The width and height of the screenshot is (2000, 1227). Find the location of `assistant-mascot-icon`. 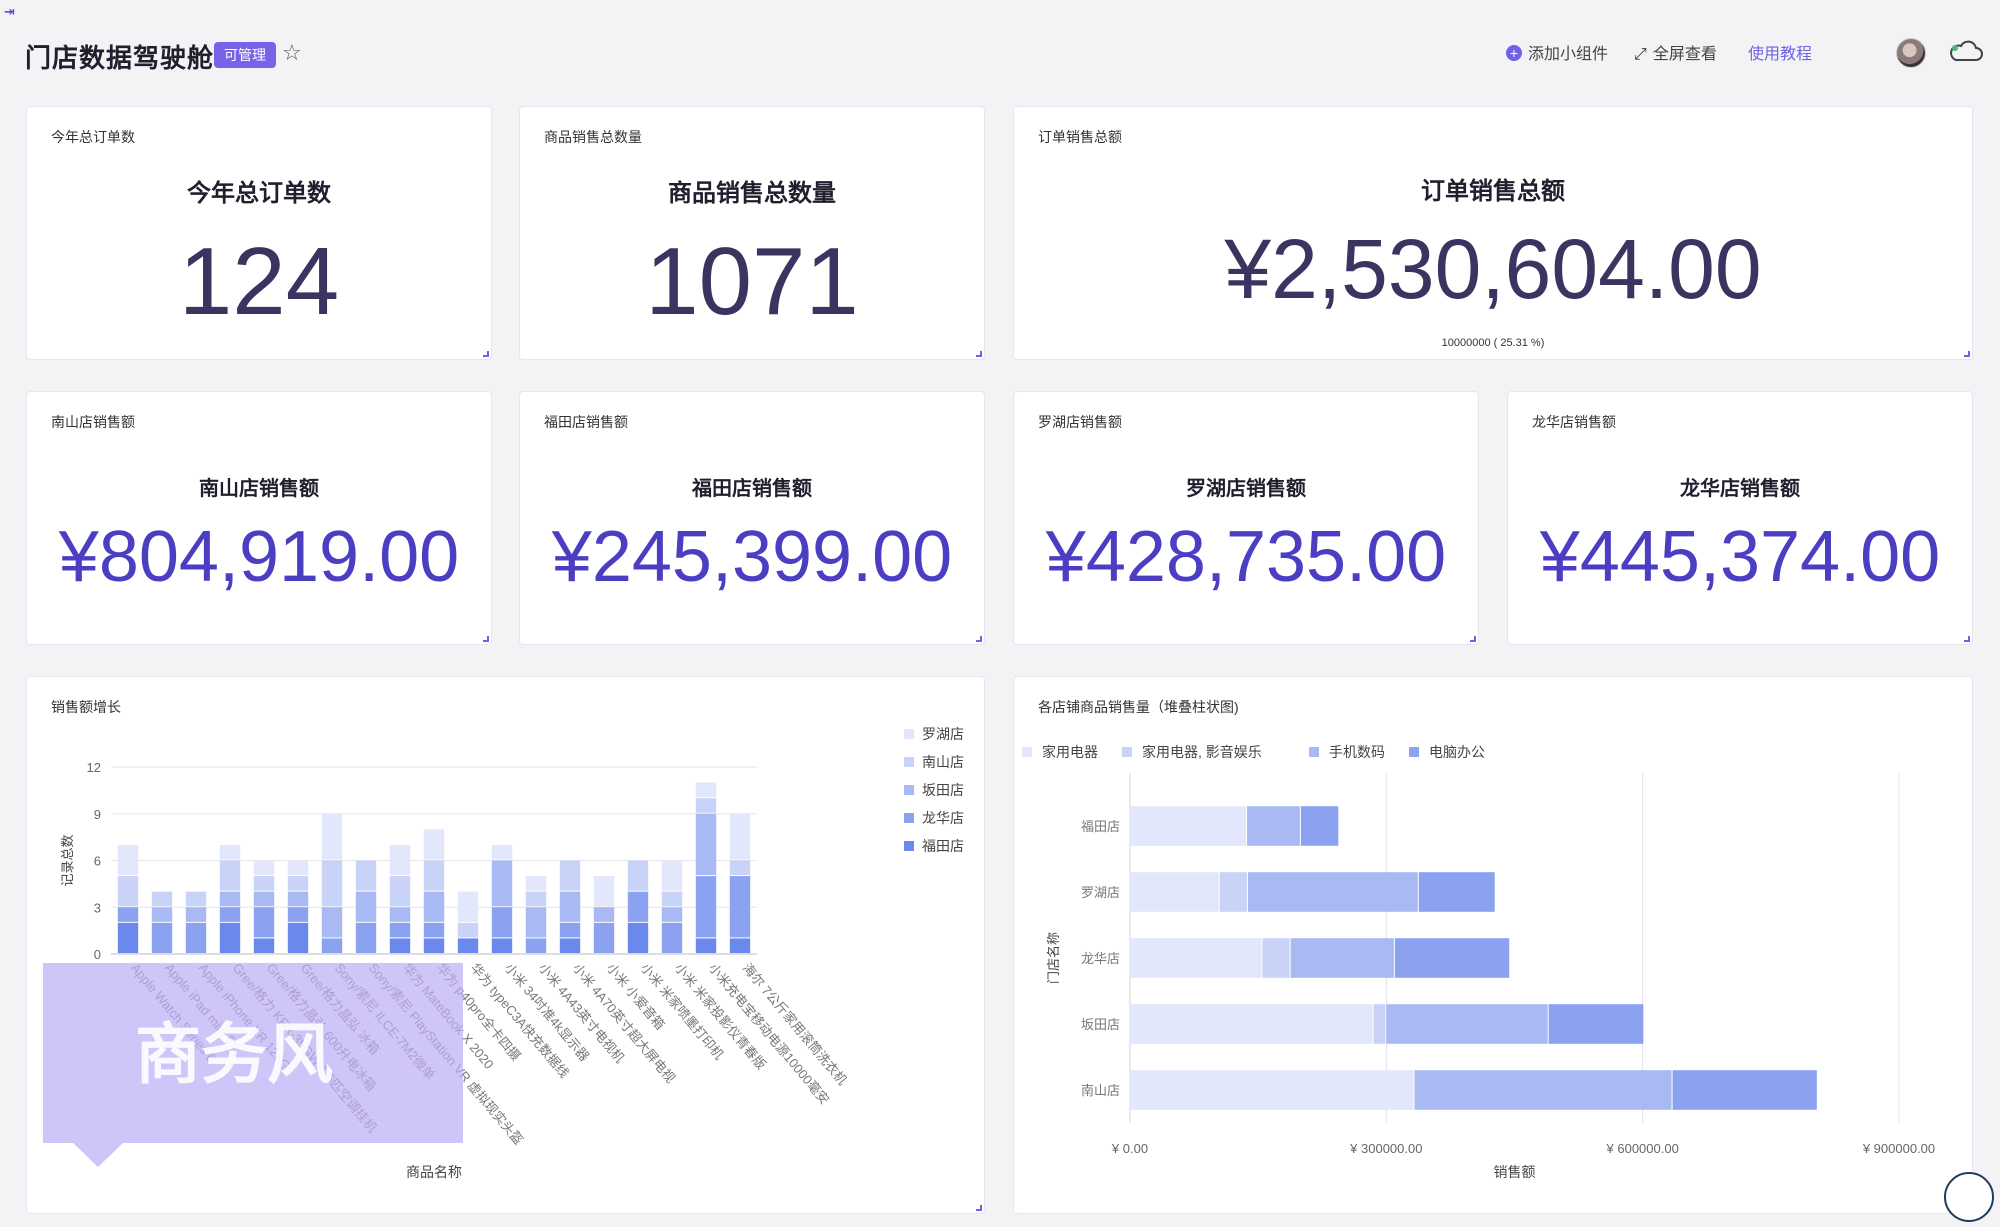

assistant-mascot-icon is located at coordinates (1969, 1197).